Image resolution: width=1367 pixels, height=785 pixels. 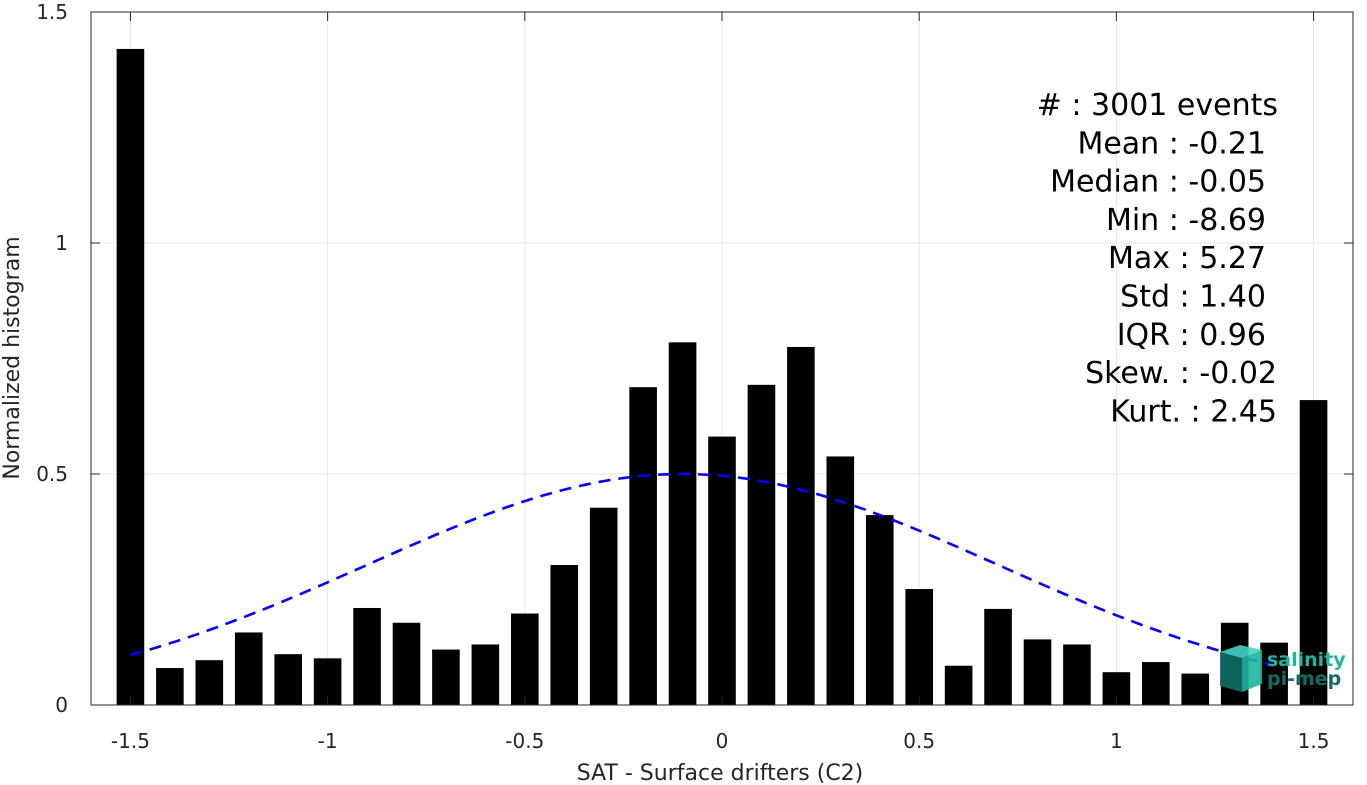 I want to click on salinity-pi-mep-logo: salinity pi-mep, so click(x=1283, y=668).